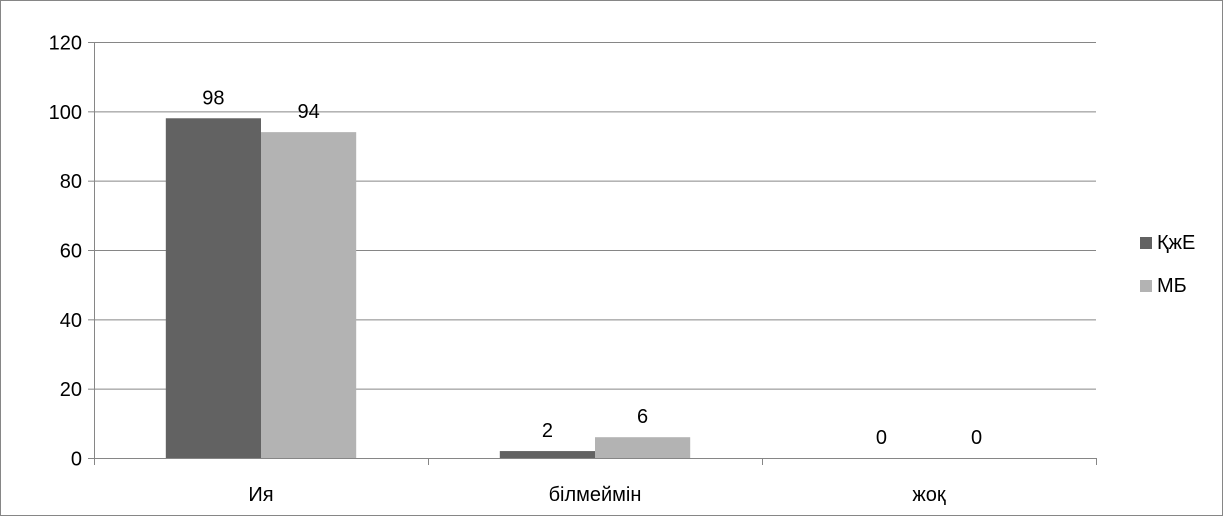 The image size is (1223, 517). What do you see at coordinates (547, 431) in the screenshot?
I see `data-label: 2` at bounding box center [547, 431].